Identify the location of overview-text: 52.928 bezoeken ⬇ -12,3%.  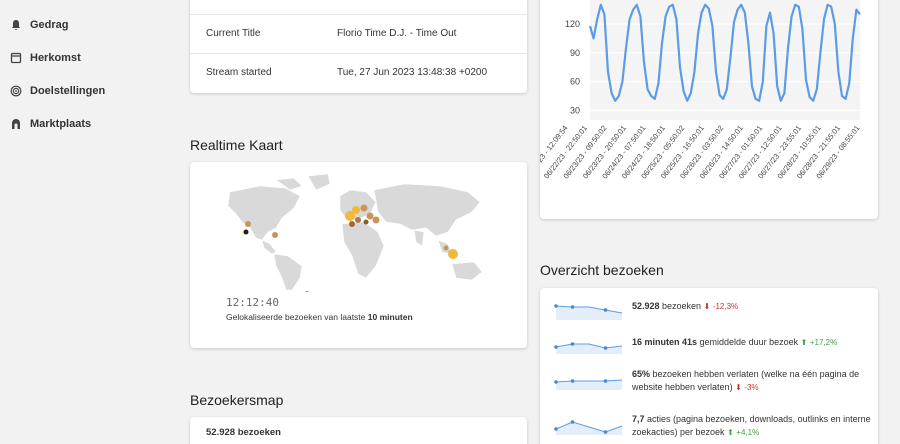
(752, 306).